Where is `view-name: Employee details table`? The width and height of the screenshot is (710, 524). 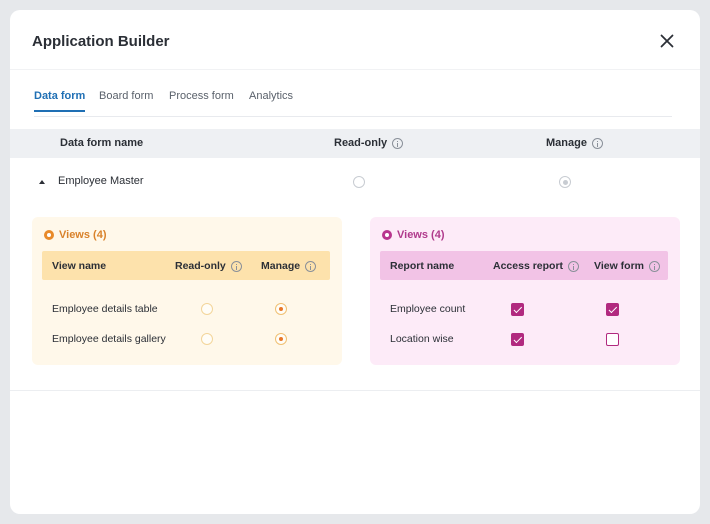
view-name: Employee details table is located at coordinates (105, 309).